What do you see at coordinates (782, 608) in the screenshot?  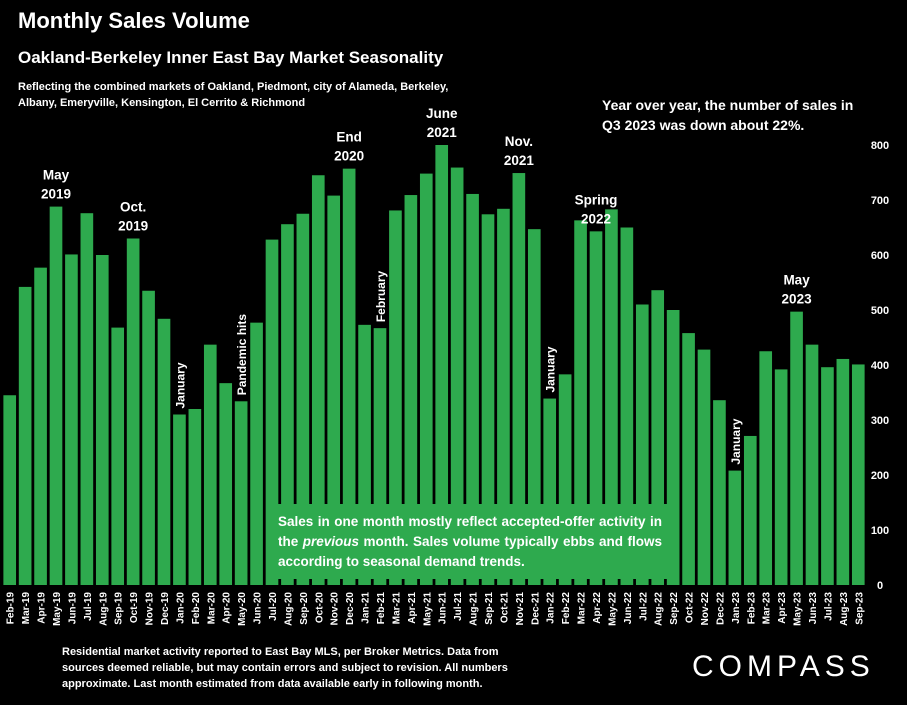 I see `x-tick-label: Apr-23` at bounding box center [782, 608].